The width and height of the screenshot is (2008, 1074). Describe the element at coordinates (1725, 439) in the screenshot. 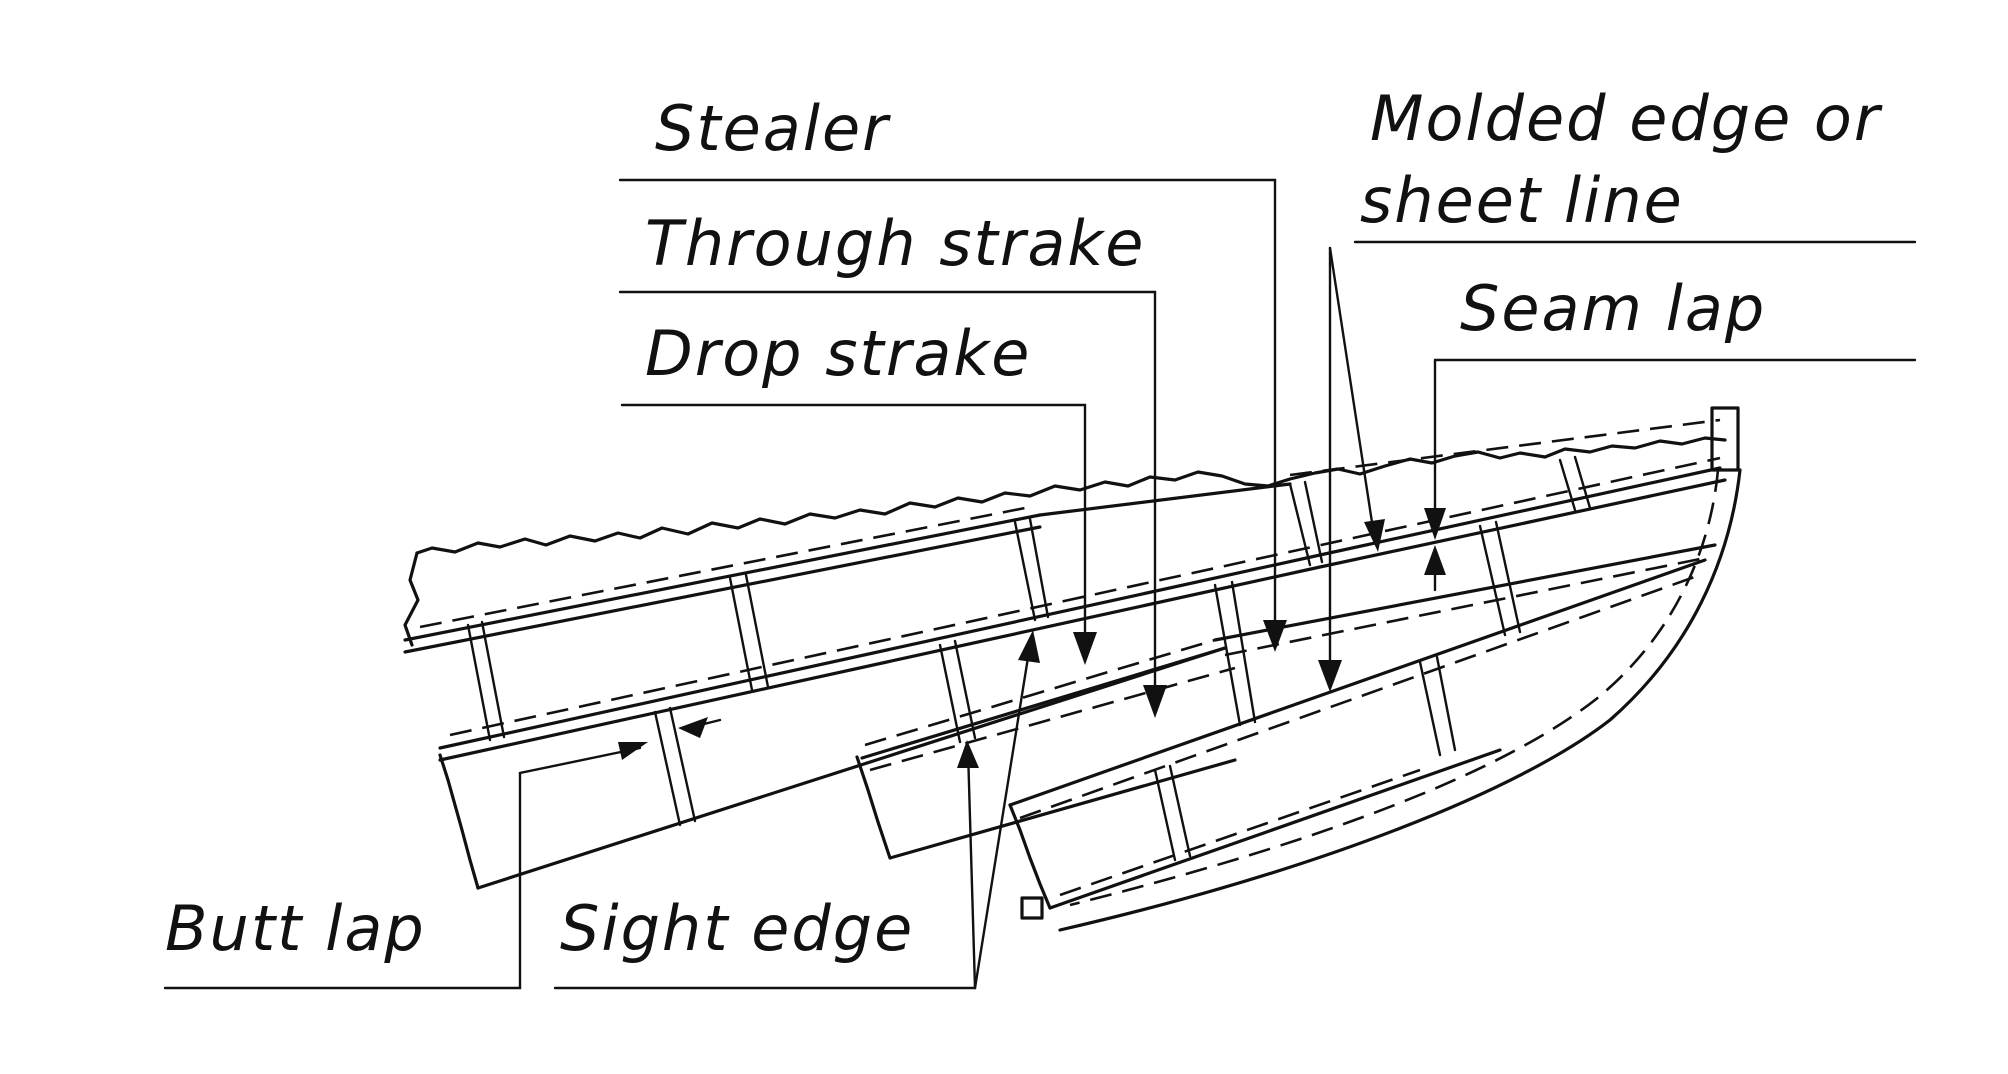

I see `stem-head` at that location.